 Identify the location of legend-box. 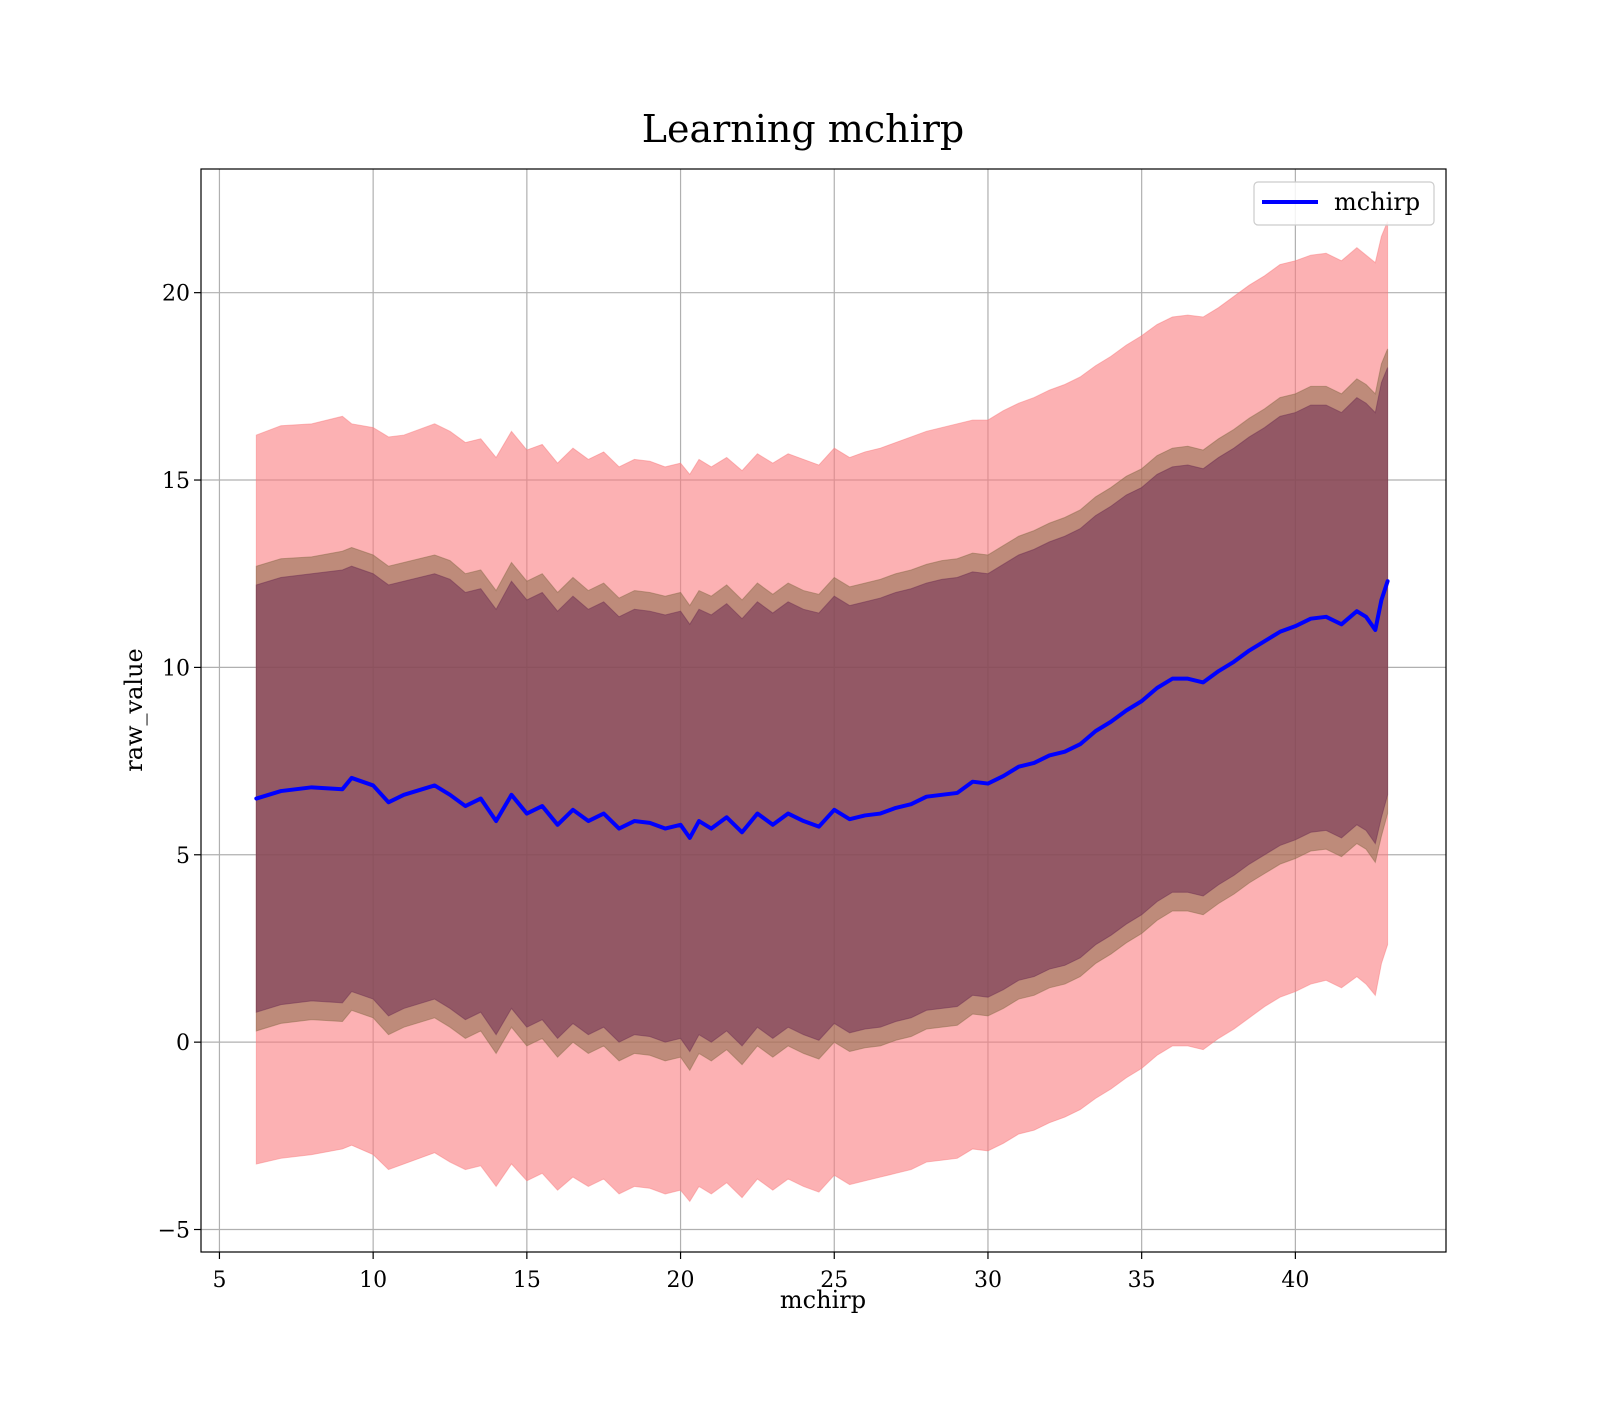
(1344, 203).